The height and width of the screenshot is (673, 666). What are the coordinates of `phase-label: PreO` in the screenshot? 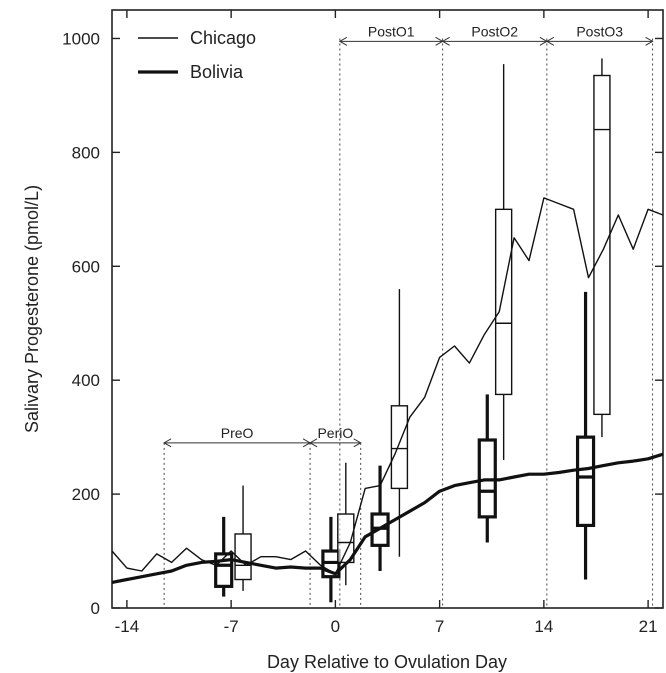 It's located at (237, 433).